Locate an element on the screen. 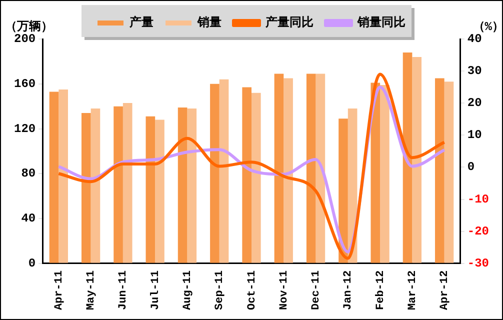 This screenshot has height=320, width=503. x-tick-label: Apr-11 is located at coordinates (59, 290).